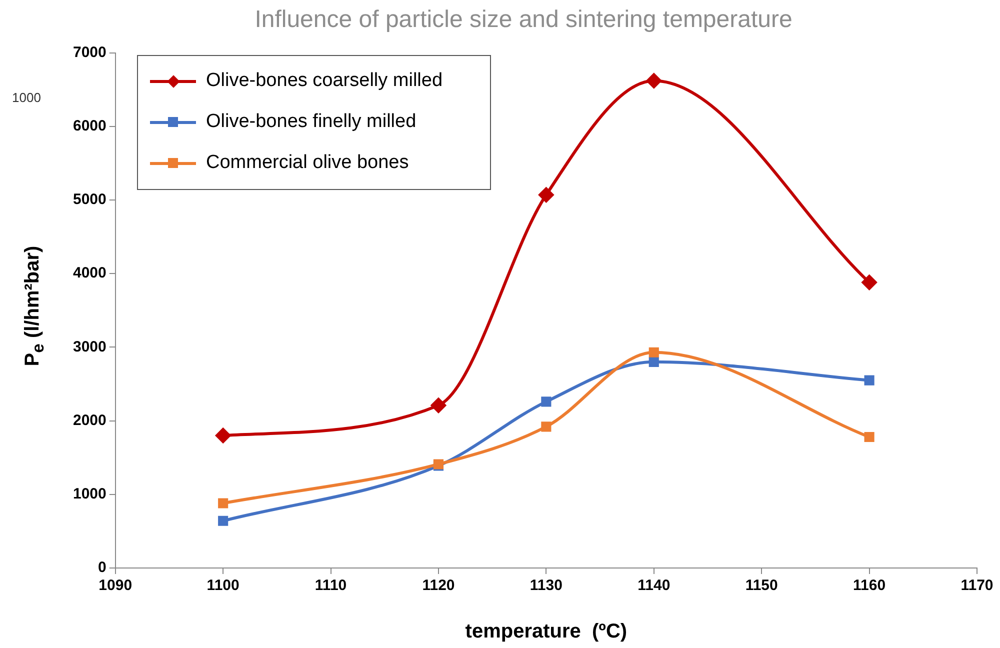 This screenshot has width=1000, height=648. What do you see at coordinates (26, 97) in the screenshot?
I see `text: 1000` at bounding box center [26, 97].